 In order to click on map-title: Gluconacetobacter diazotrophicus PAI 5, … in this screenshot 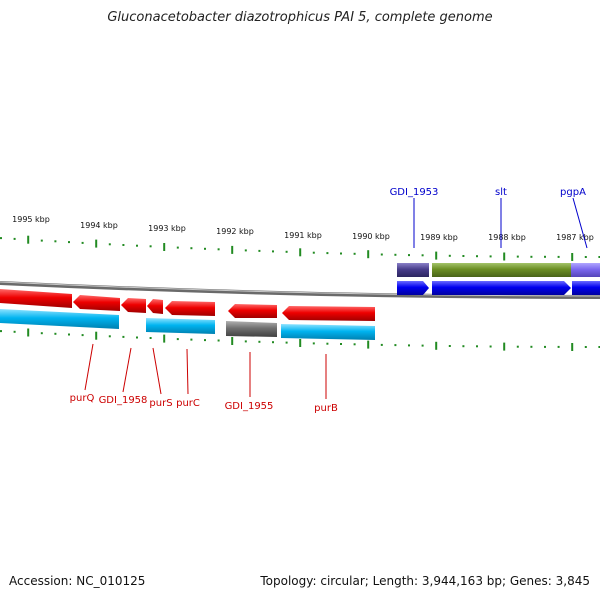, I will do `click(300, 17)`.